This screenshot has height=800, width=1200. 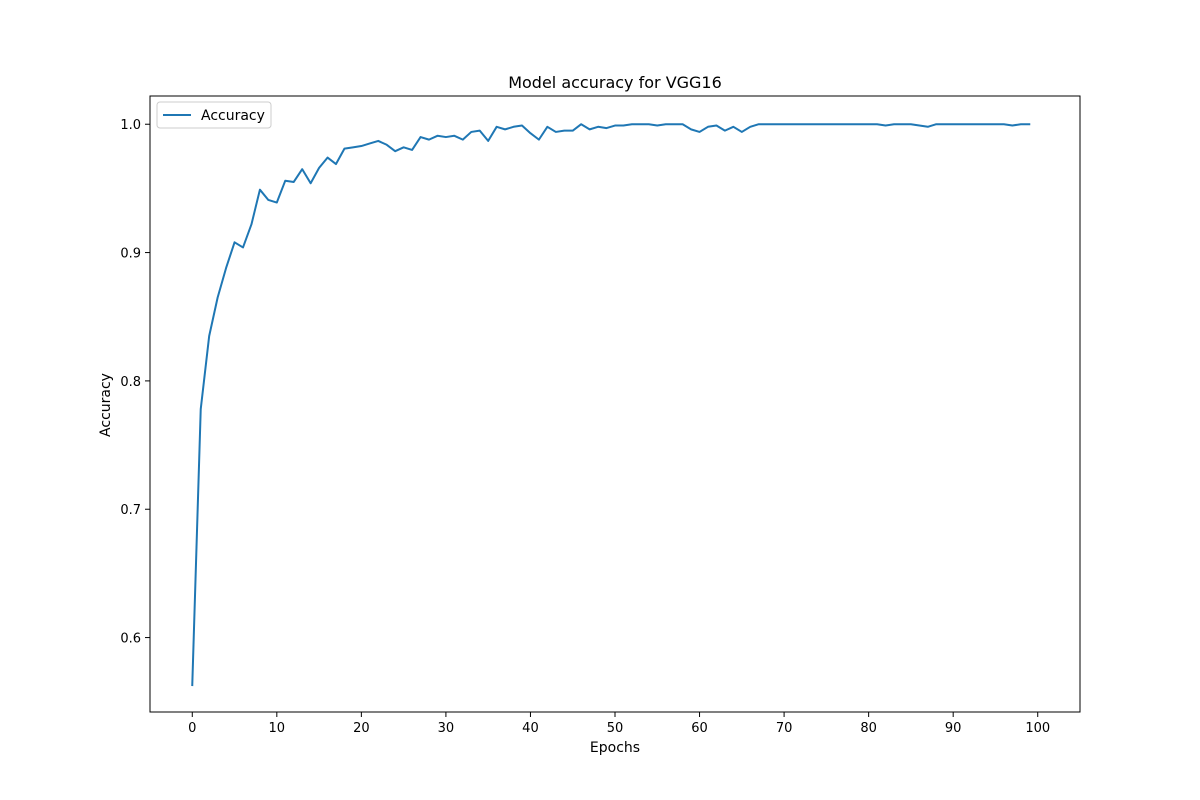 I want to click on x-tick-label: 30, so click(x=446, y=728).